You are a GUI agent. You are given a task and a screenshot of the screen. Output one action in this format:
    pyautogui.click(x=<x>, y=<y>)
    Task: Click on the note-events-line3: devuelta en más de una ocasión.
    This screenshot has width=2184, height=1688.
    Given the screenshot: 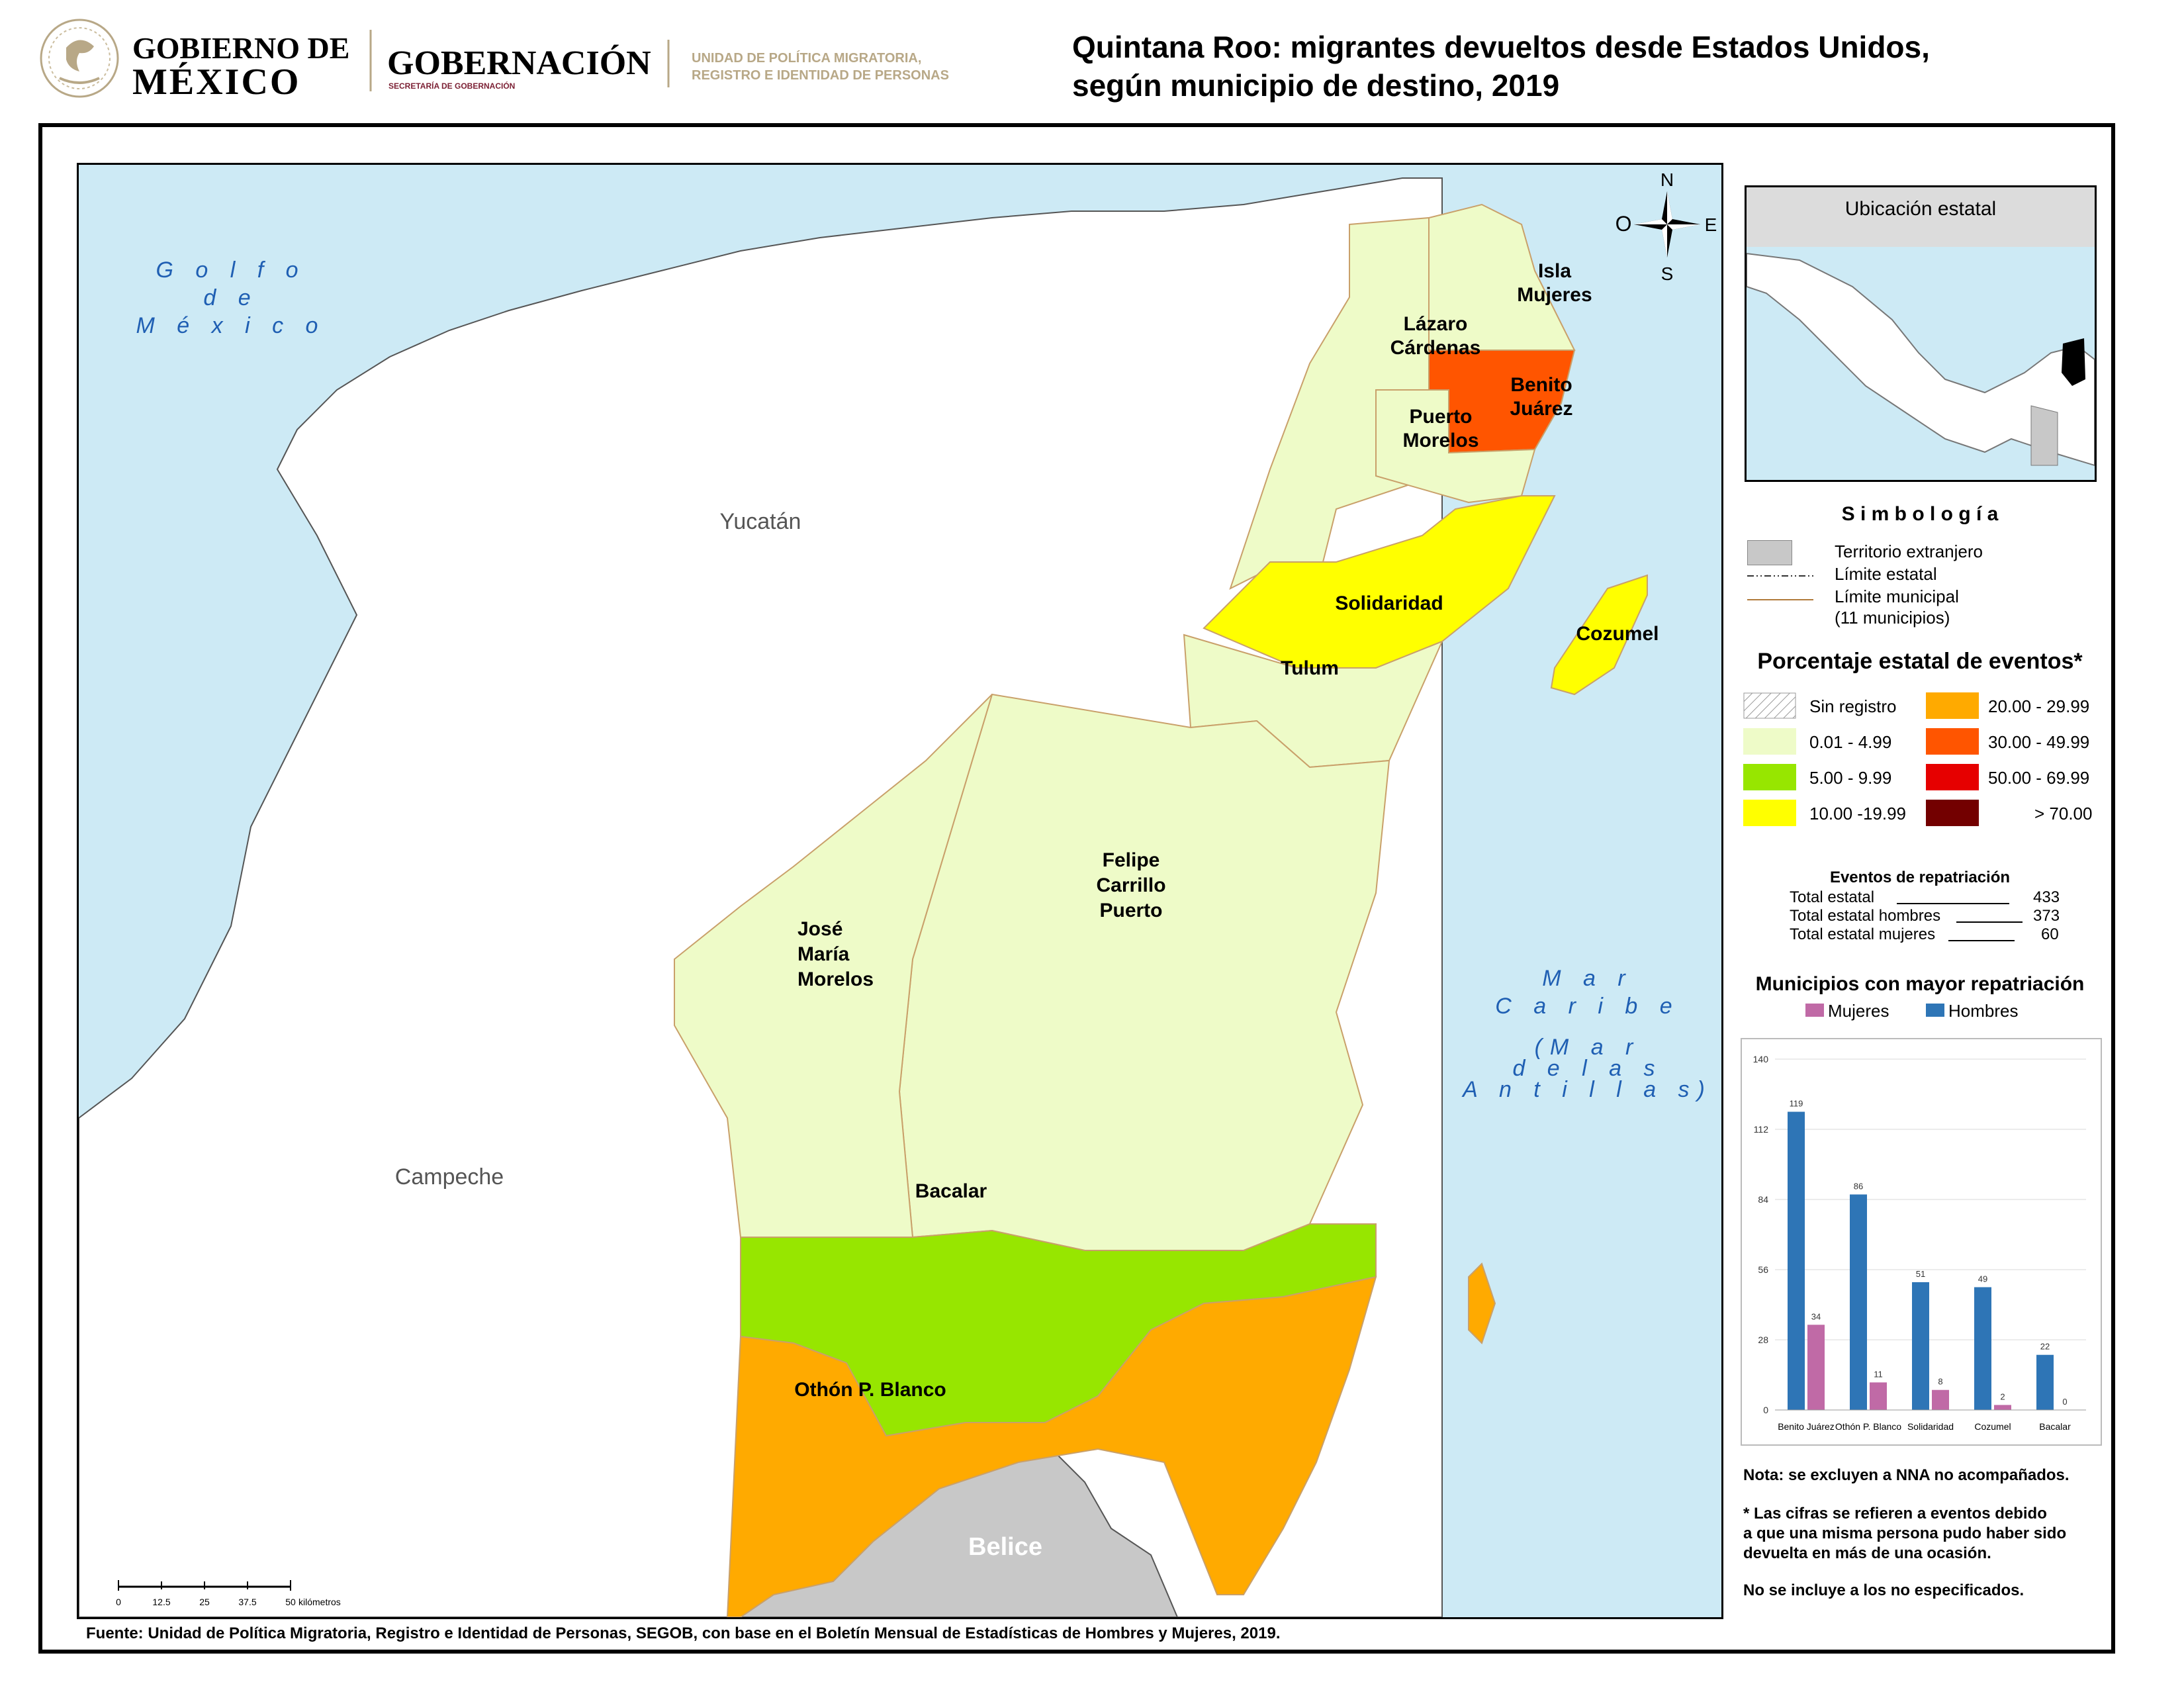 What is the action you would take?
    pyautogui.click(x=1867, y=1553)
    